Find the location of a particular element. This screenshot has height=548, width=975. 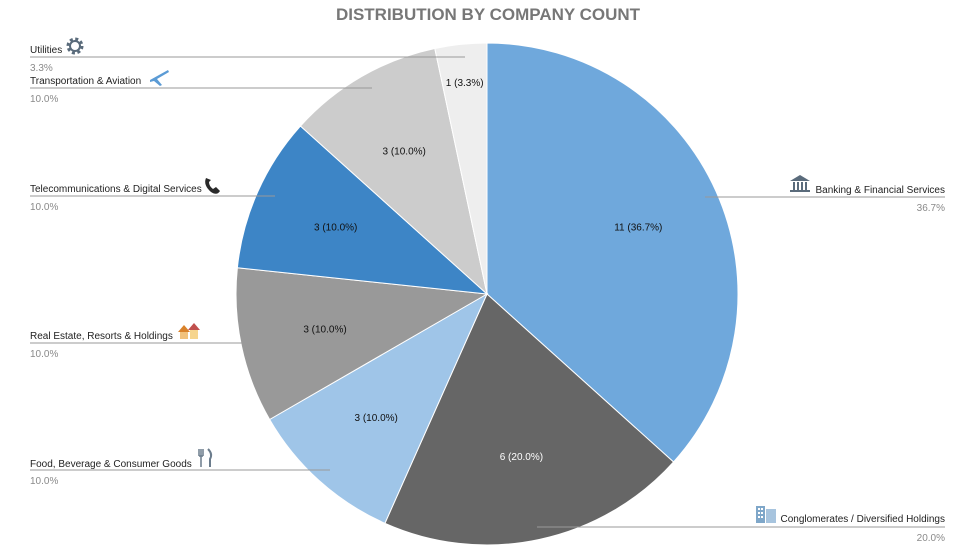

slice-value-label: 6 (20.0%) is located at coordinates (521, 457).